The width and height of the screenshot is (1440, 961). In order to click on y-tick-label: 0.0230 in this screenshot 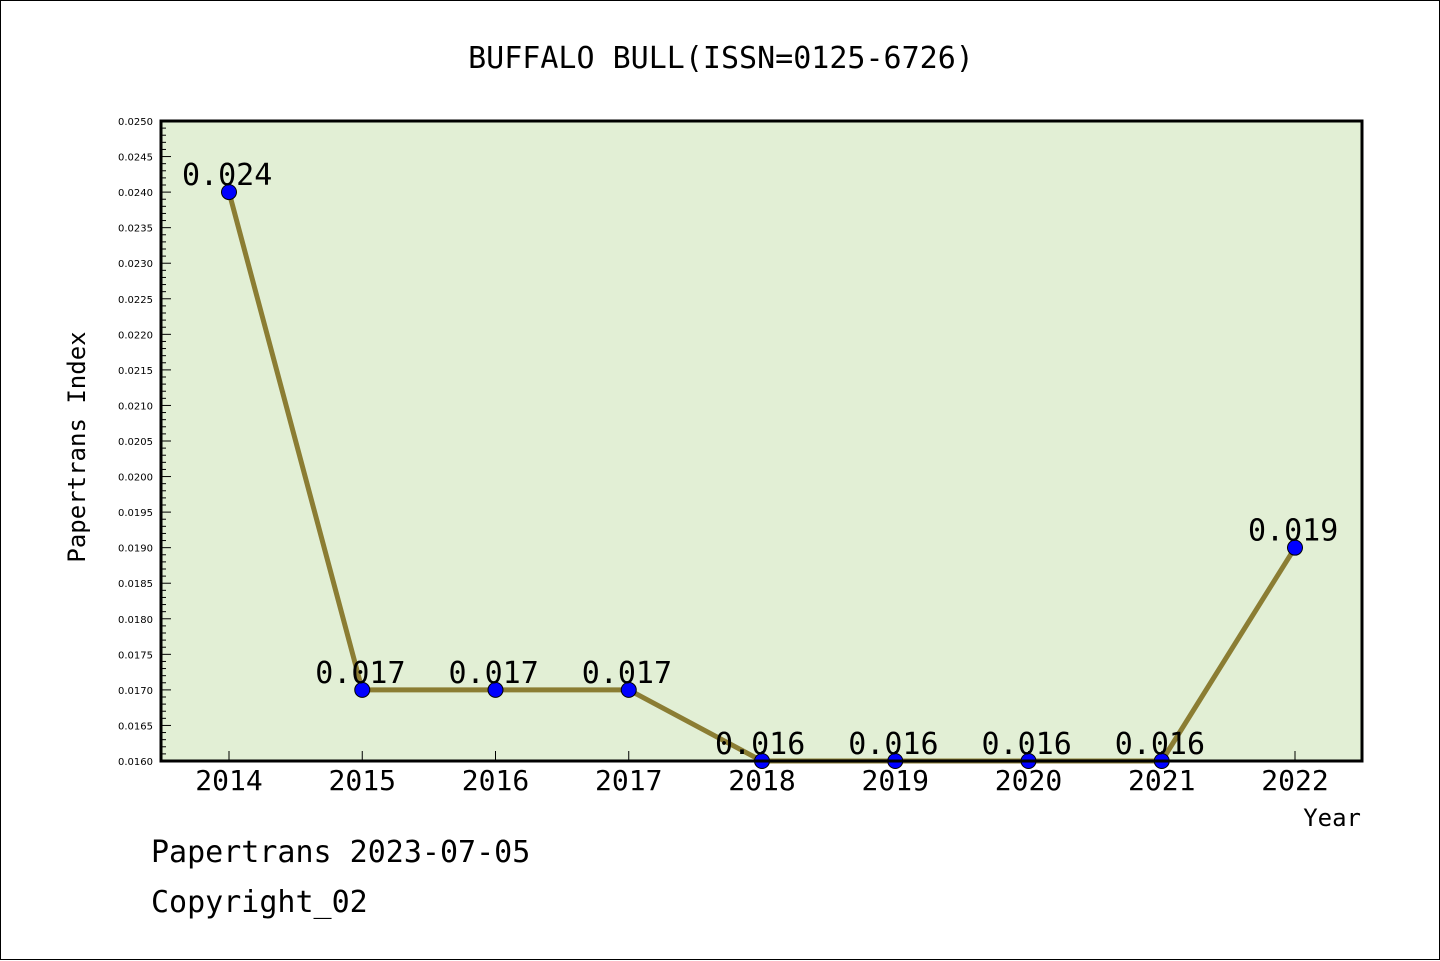, I will do `click(135, 264)`.